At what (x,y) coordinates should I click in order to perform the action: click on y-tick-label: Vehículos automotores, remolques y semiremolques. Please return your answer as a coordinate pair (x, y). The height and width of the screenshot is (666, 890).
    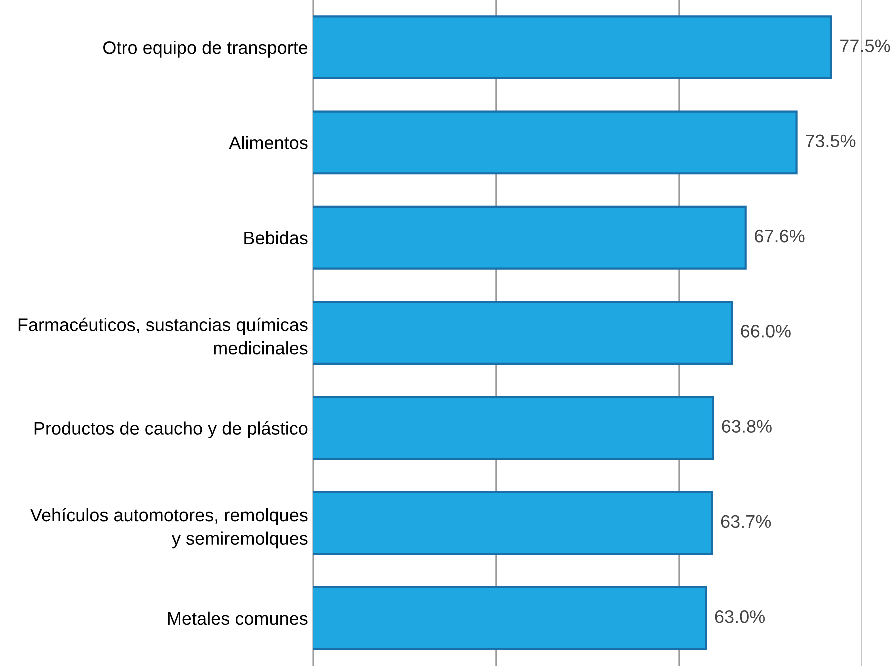
    Looking at the image, I should click on (169, 528).